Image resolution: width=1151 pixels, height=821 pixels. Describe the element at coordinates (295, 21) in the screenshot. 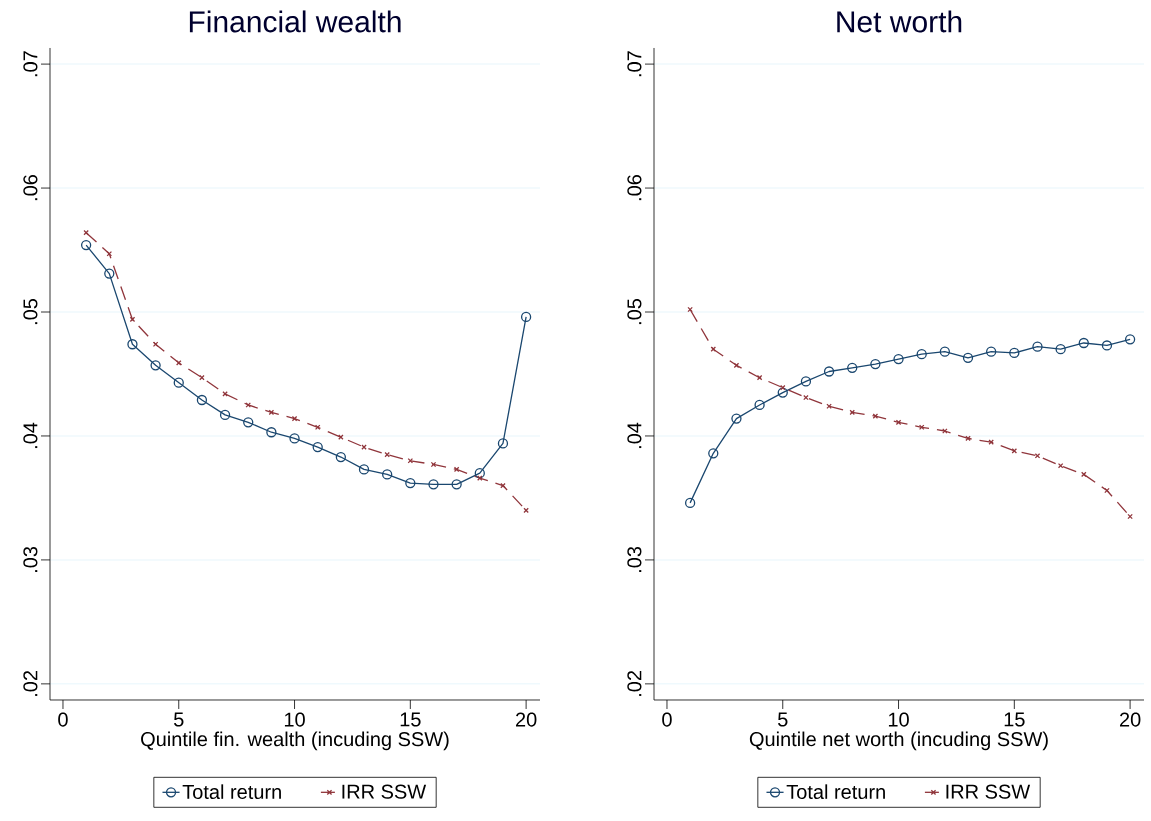

I see `chart-title: Financial wealth` at that location.